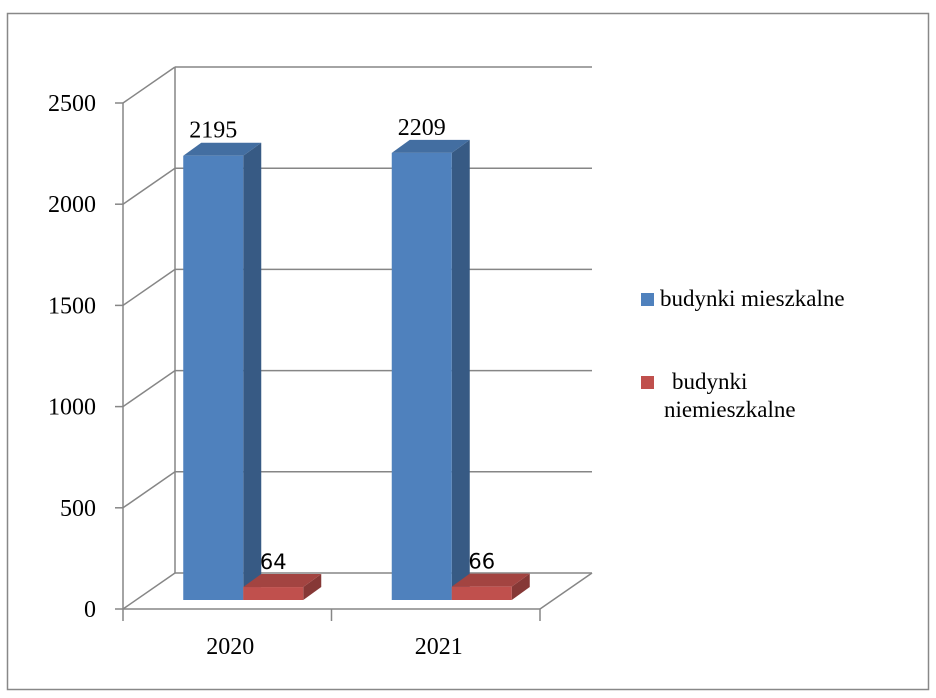  Describe the element at coordinates (72, 408) in the screenshot. I see `y-tick-label: 1000` at that location.